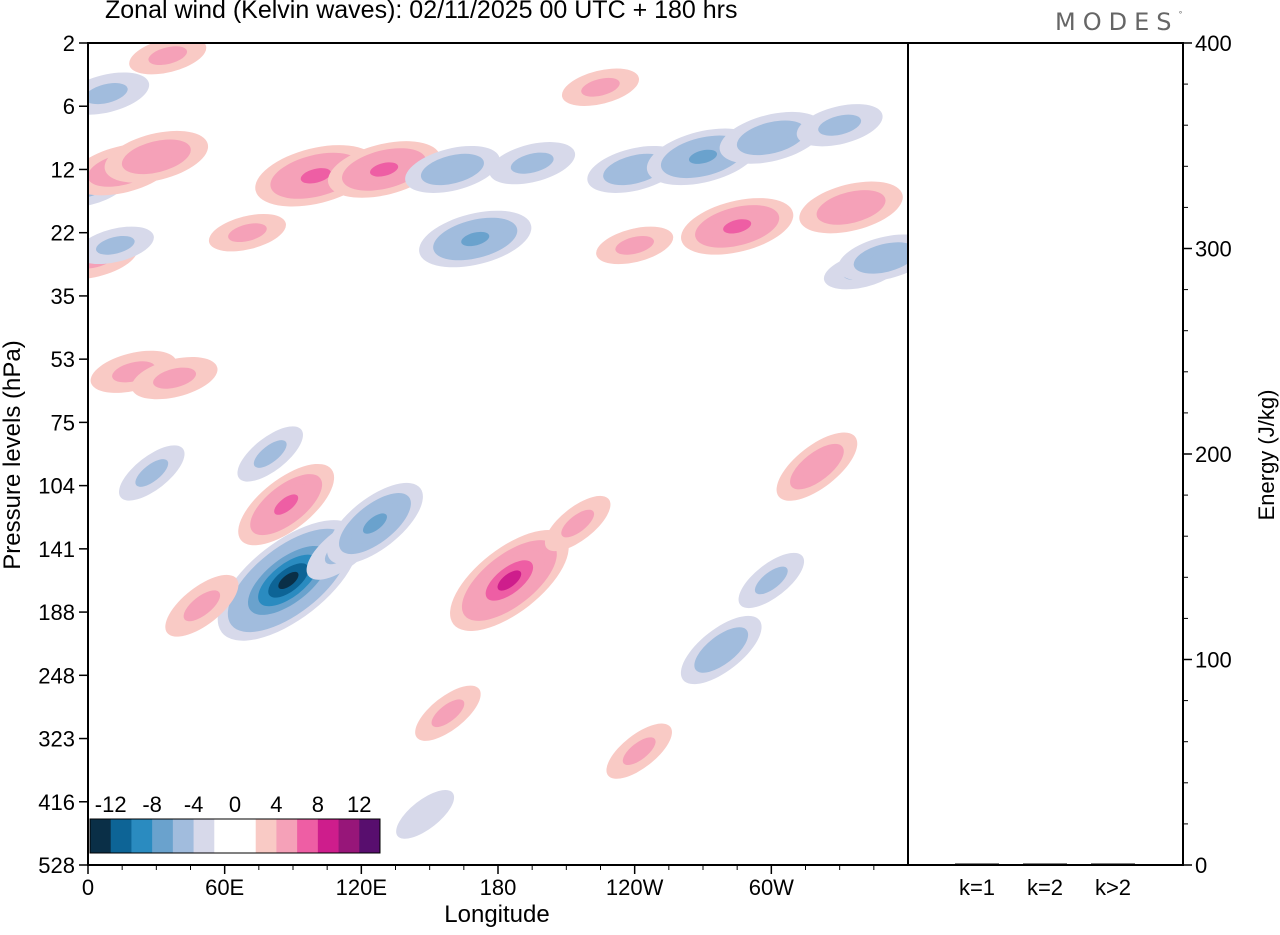  I want to click on x-tick-label: 120W, so click(635, 887).